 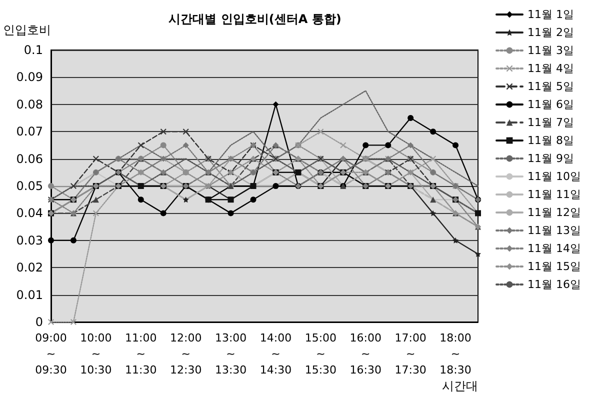 What do you see at coordinates (555, 176) in the screenshot?
I see `legend-label: 11월 10일` at bounding box center [555, 176].